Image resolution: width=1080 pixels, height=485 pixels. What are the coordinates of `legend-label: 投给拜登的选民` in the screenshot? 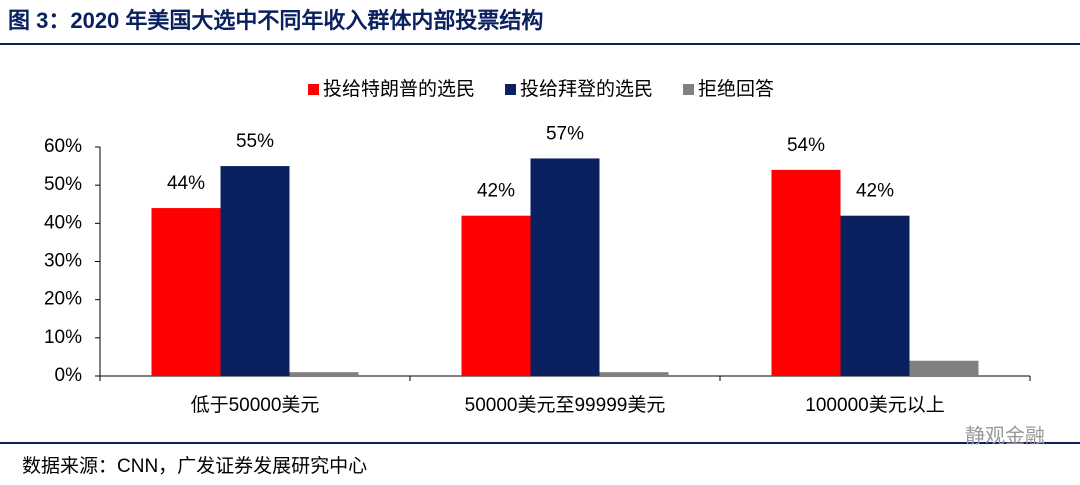 It's located at (586, 89).